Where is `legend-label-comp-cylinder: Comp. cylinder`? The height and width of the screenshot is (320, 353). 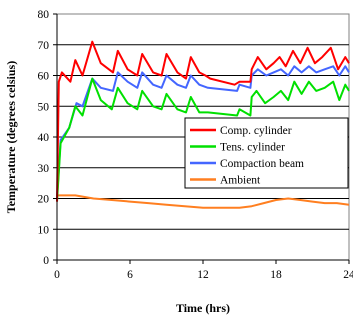
legend-label-comp-cylinder: Comp. cylinder is located at coordinates (256, 131).